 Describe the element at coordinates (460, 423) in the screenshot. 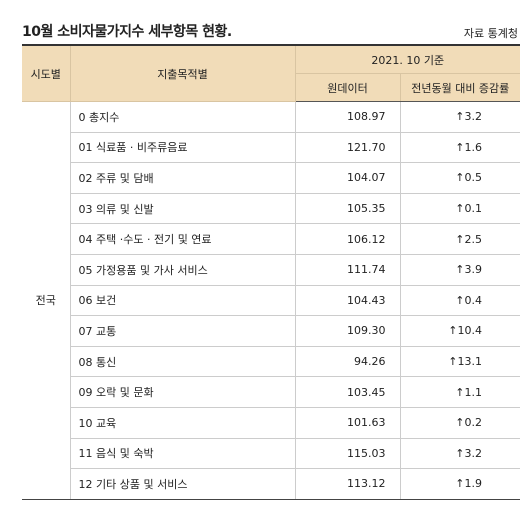

I see `table-cell: ↑0.2` at that location.